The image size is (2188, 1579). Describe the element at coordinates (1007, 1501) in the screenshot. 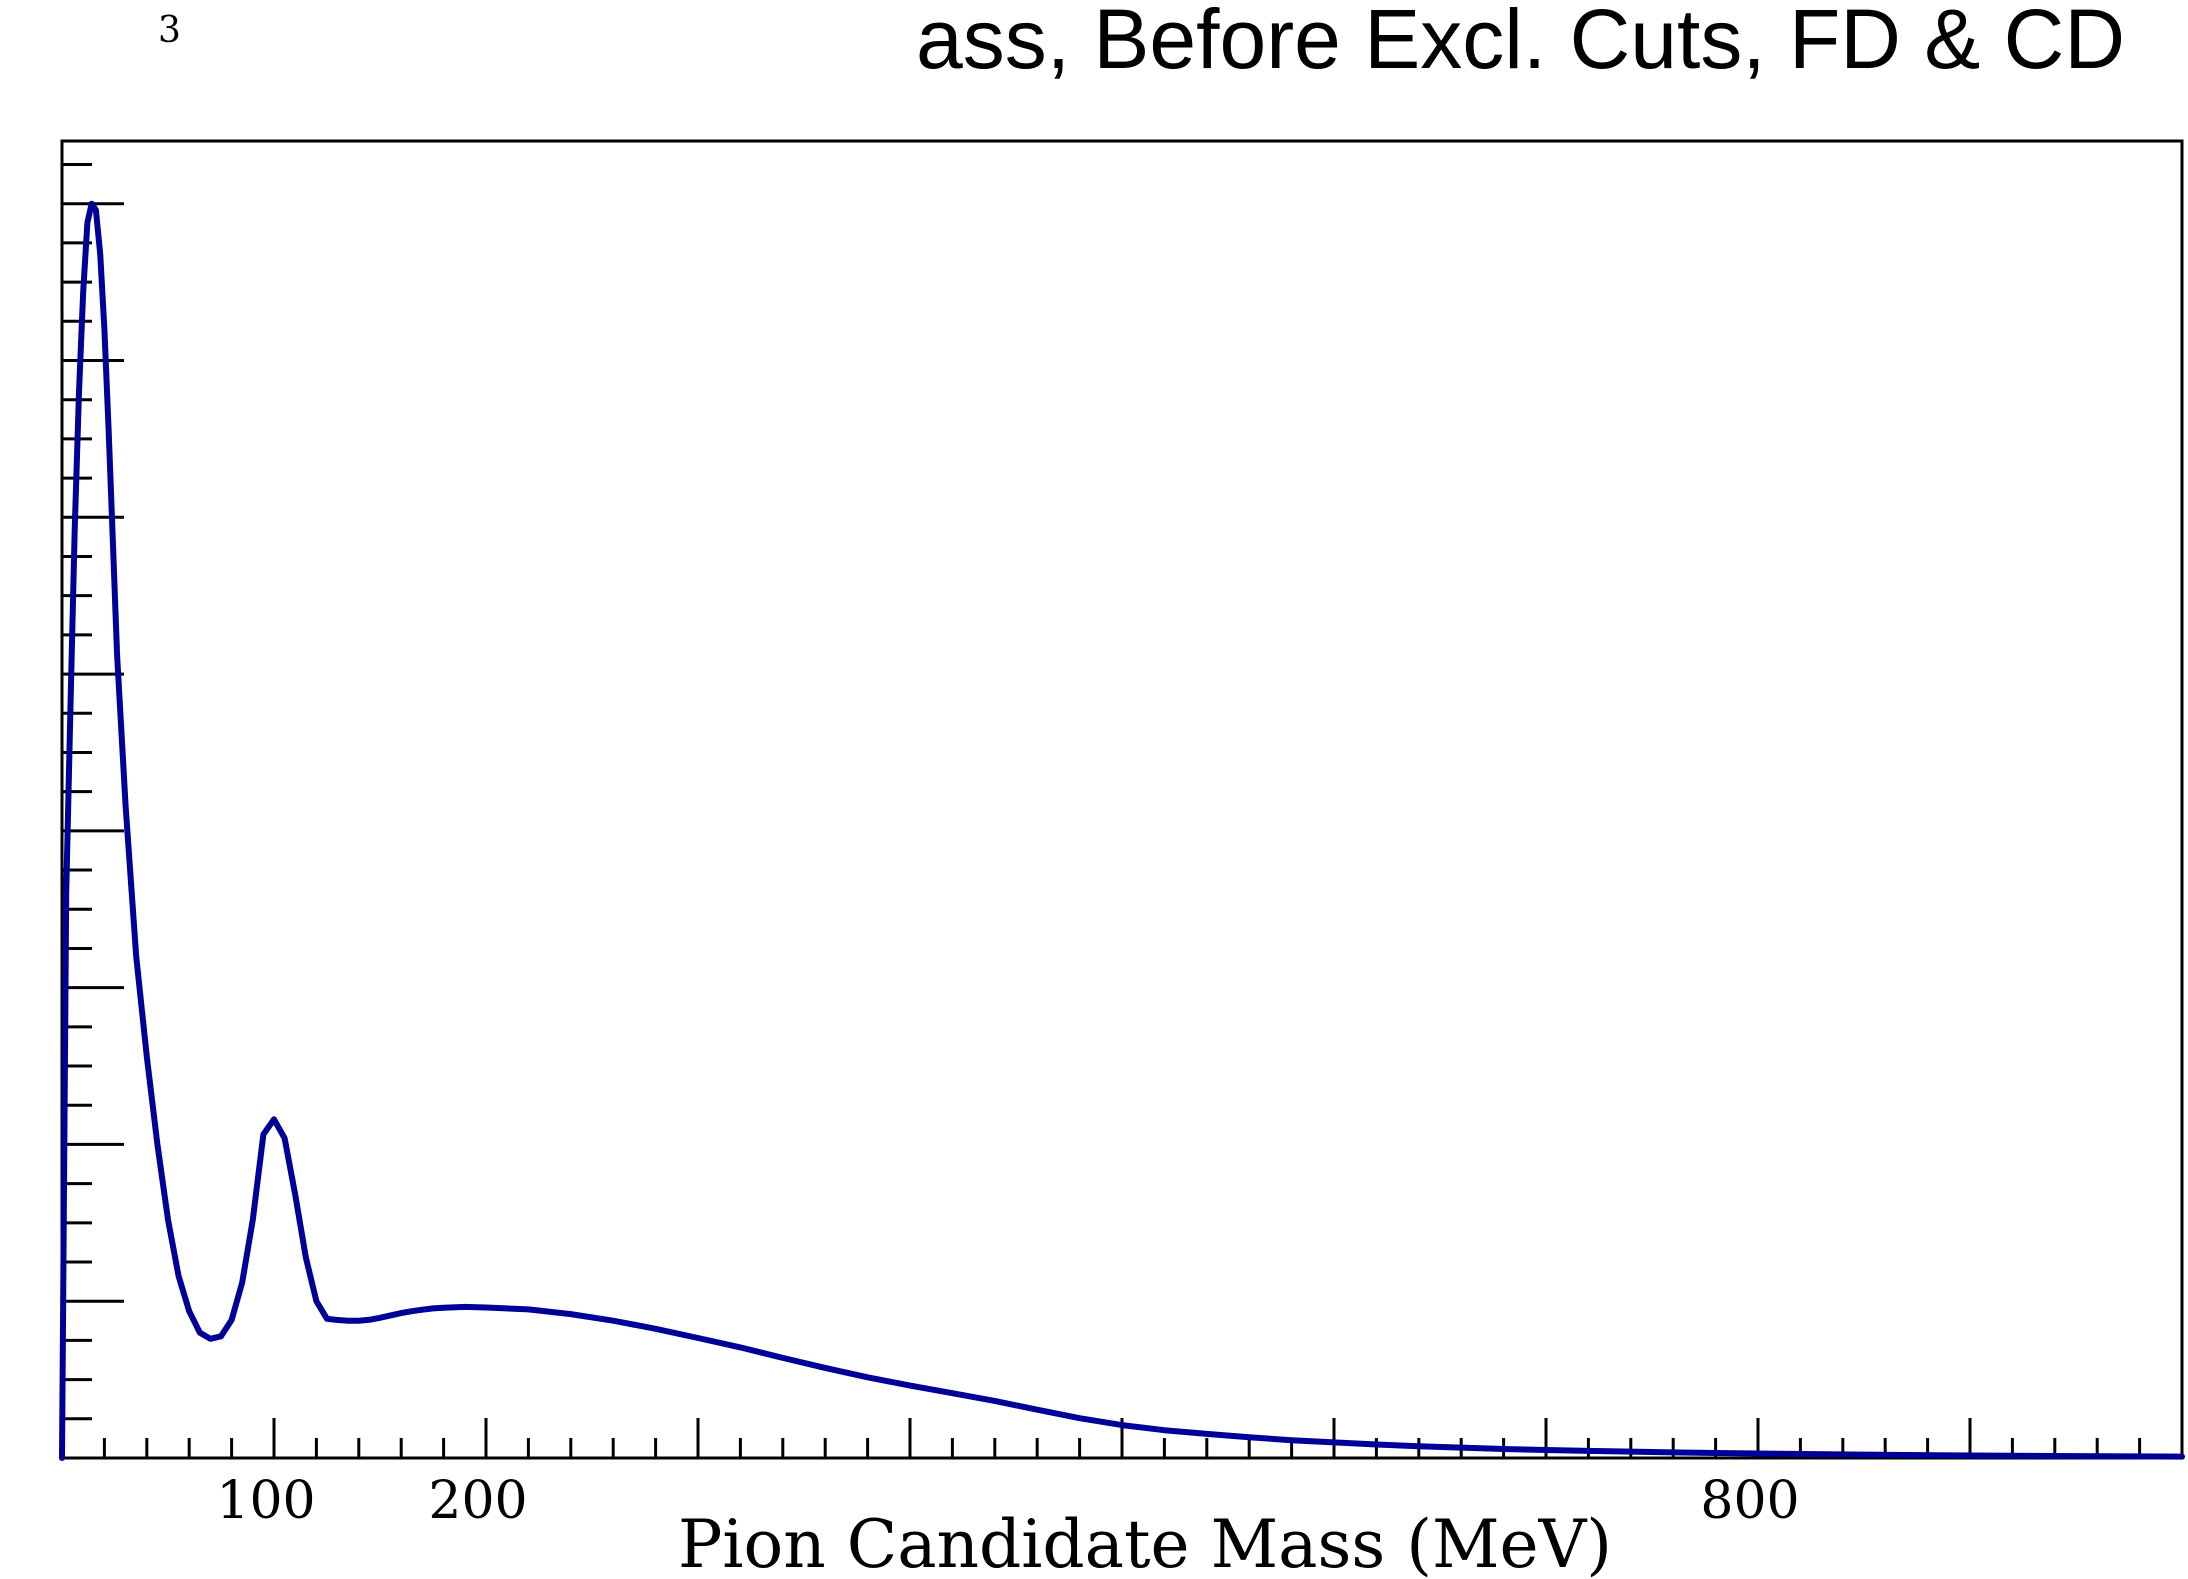

I see `x-axis-tick-labels: 100 200 800` at that location.